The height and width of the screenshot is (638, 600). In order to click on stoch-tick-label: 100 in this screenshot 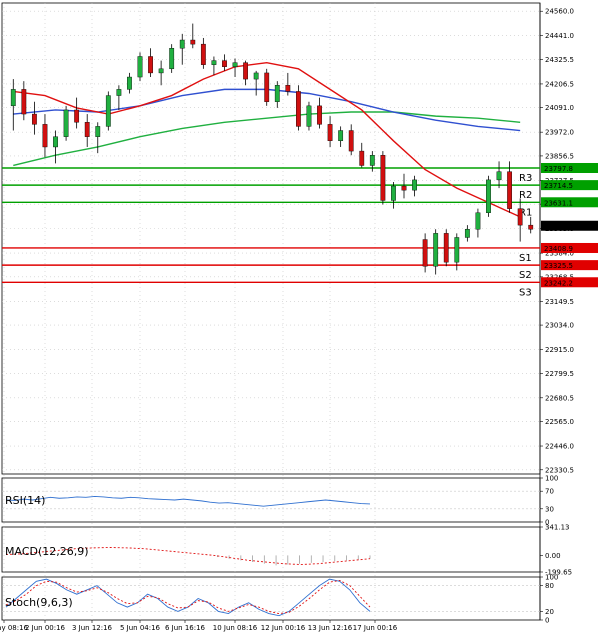, I will do `click(551, 578)`.